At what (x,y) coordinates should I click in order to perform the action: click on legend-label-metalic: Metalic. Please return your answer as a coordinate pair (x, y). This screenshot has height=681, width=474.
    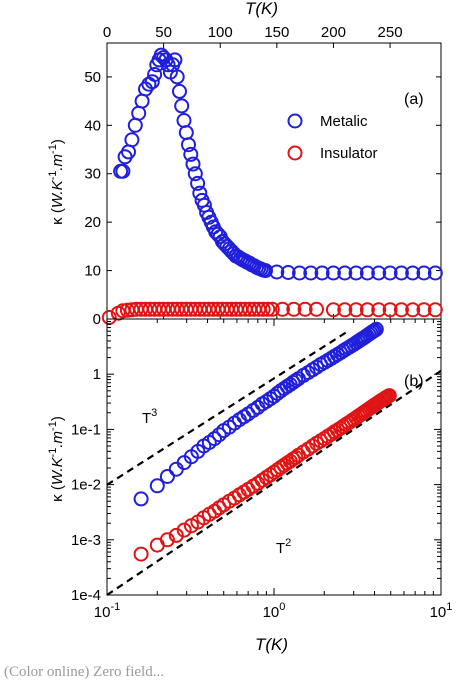
    Looking at the image, I should click on (344, 121).